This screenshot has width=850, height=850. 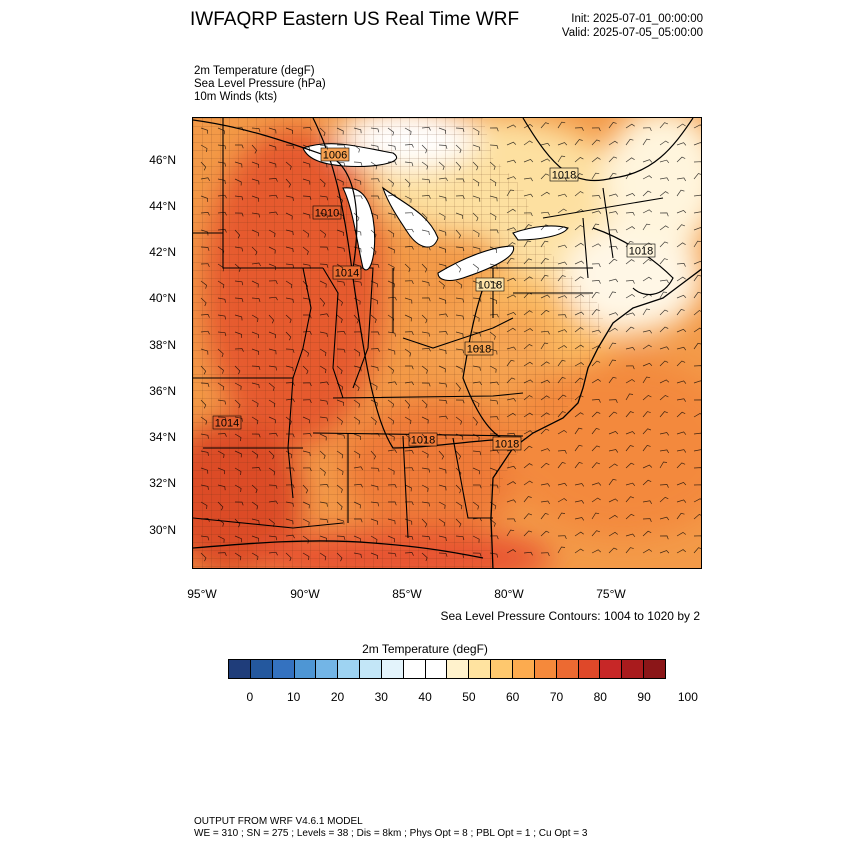 What do you see at coordinates (162, 483) in the screenshot?
I see `lat-label: 32°N` at bounding box center [162, 483].